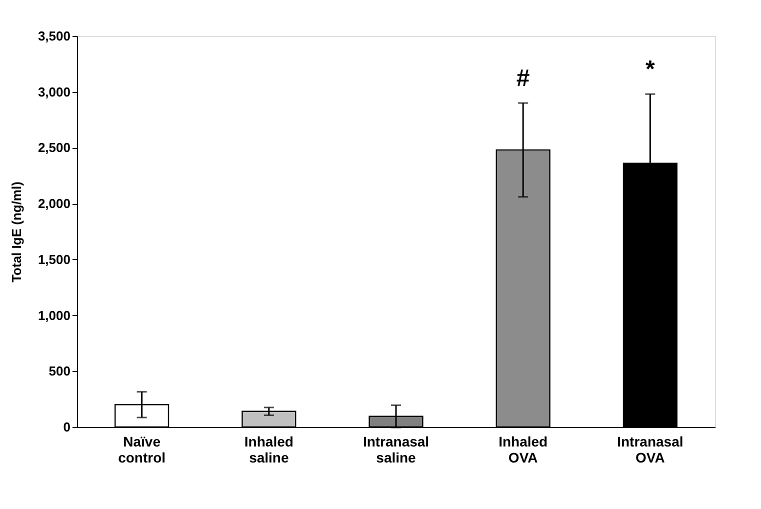  What do you see at coordinates (396, 450) in the screenshot?
I see `x-tick-label: Intranasal saline` at bounding box center [396, 450].